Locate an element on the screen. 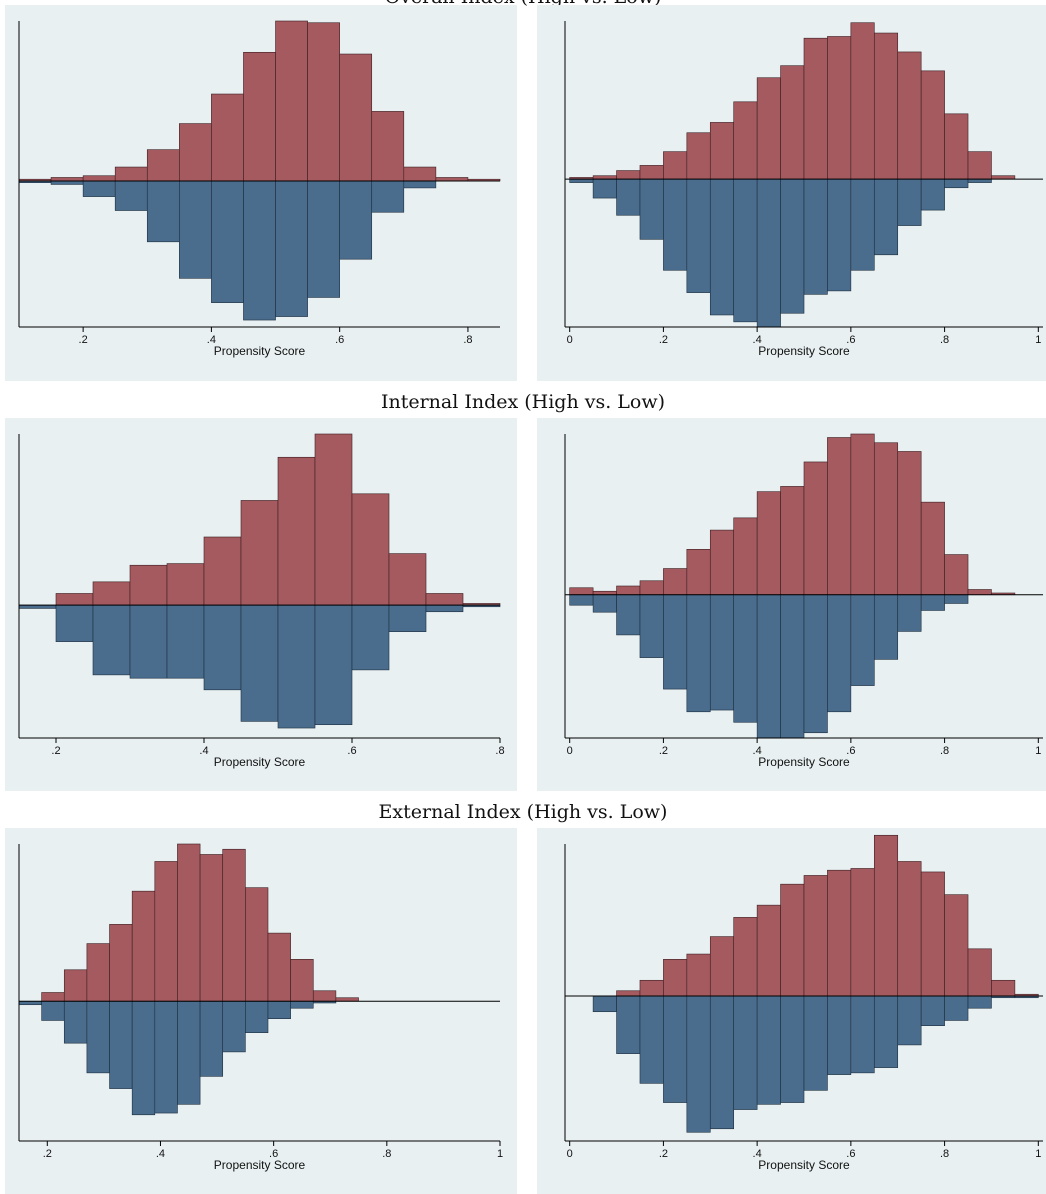  histogram-overall-right: 0 .2 .4 .6 .8 1 Propensity Score is located at coordinates (803, 189).